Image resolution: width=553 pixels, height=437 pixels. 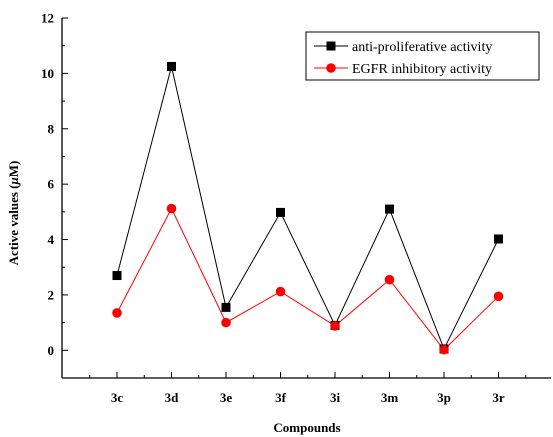 I want to click on legend-label: EGFR inhibitory activity, so click(x=422, y=69).